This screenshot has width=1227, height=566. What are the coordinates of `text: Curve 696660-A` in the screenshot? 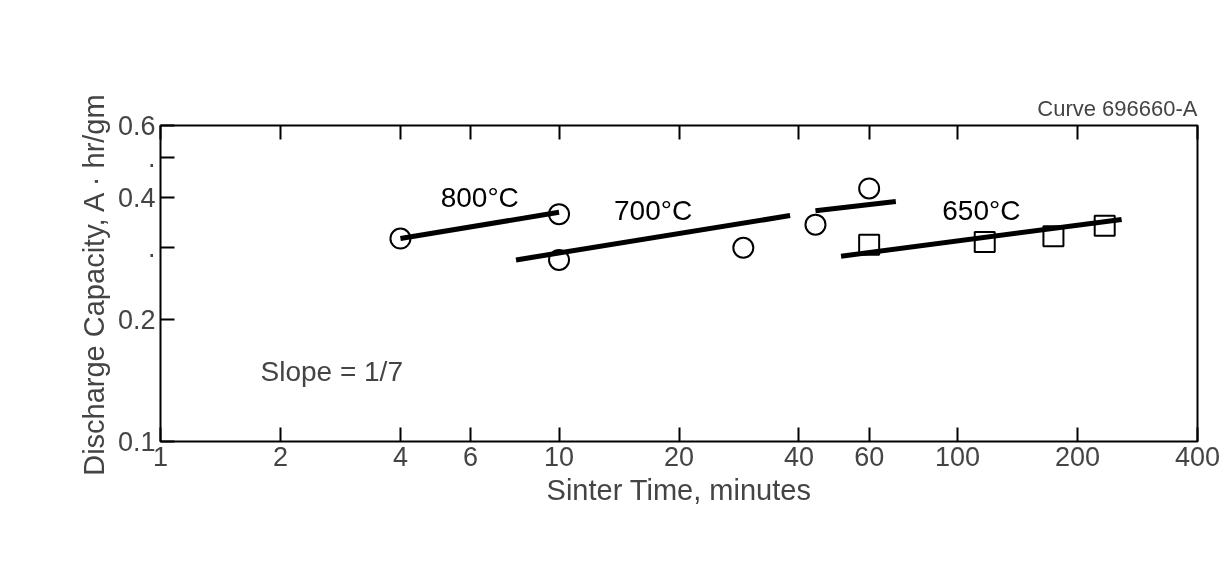 It's located at (1117, 108).